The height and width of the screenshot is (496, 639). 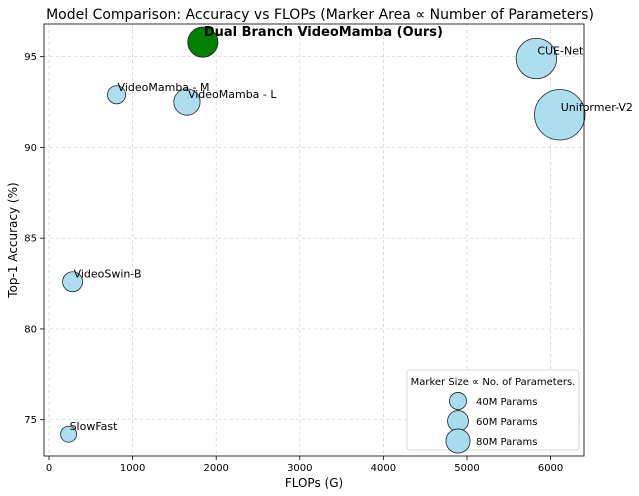 What do you see at coordinates (506, 422) in the screenshot?
I see `legend-entry-label: 60M Params` at bounding box center [506, 422].